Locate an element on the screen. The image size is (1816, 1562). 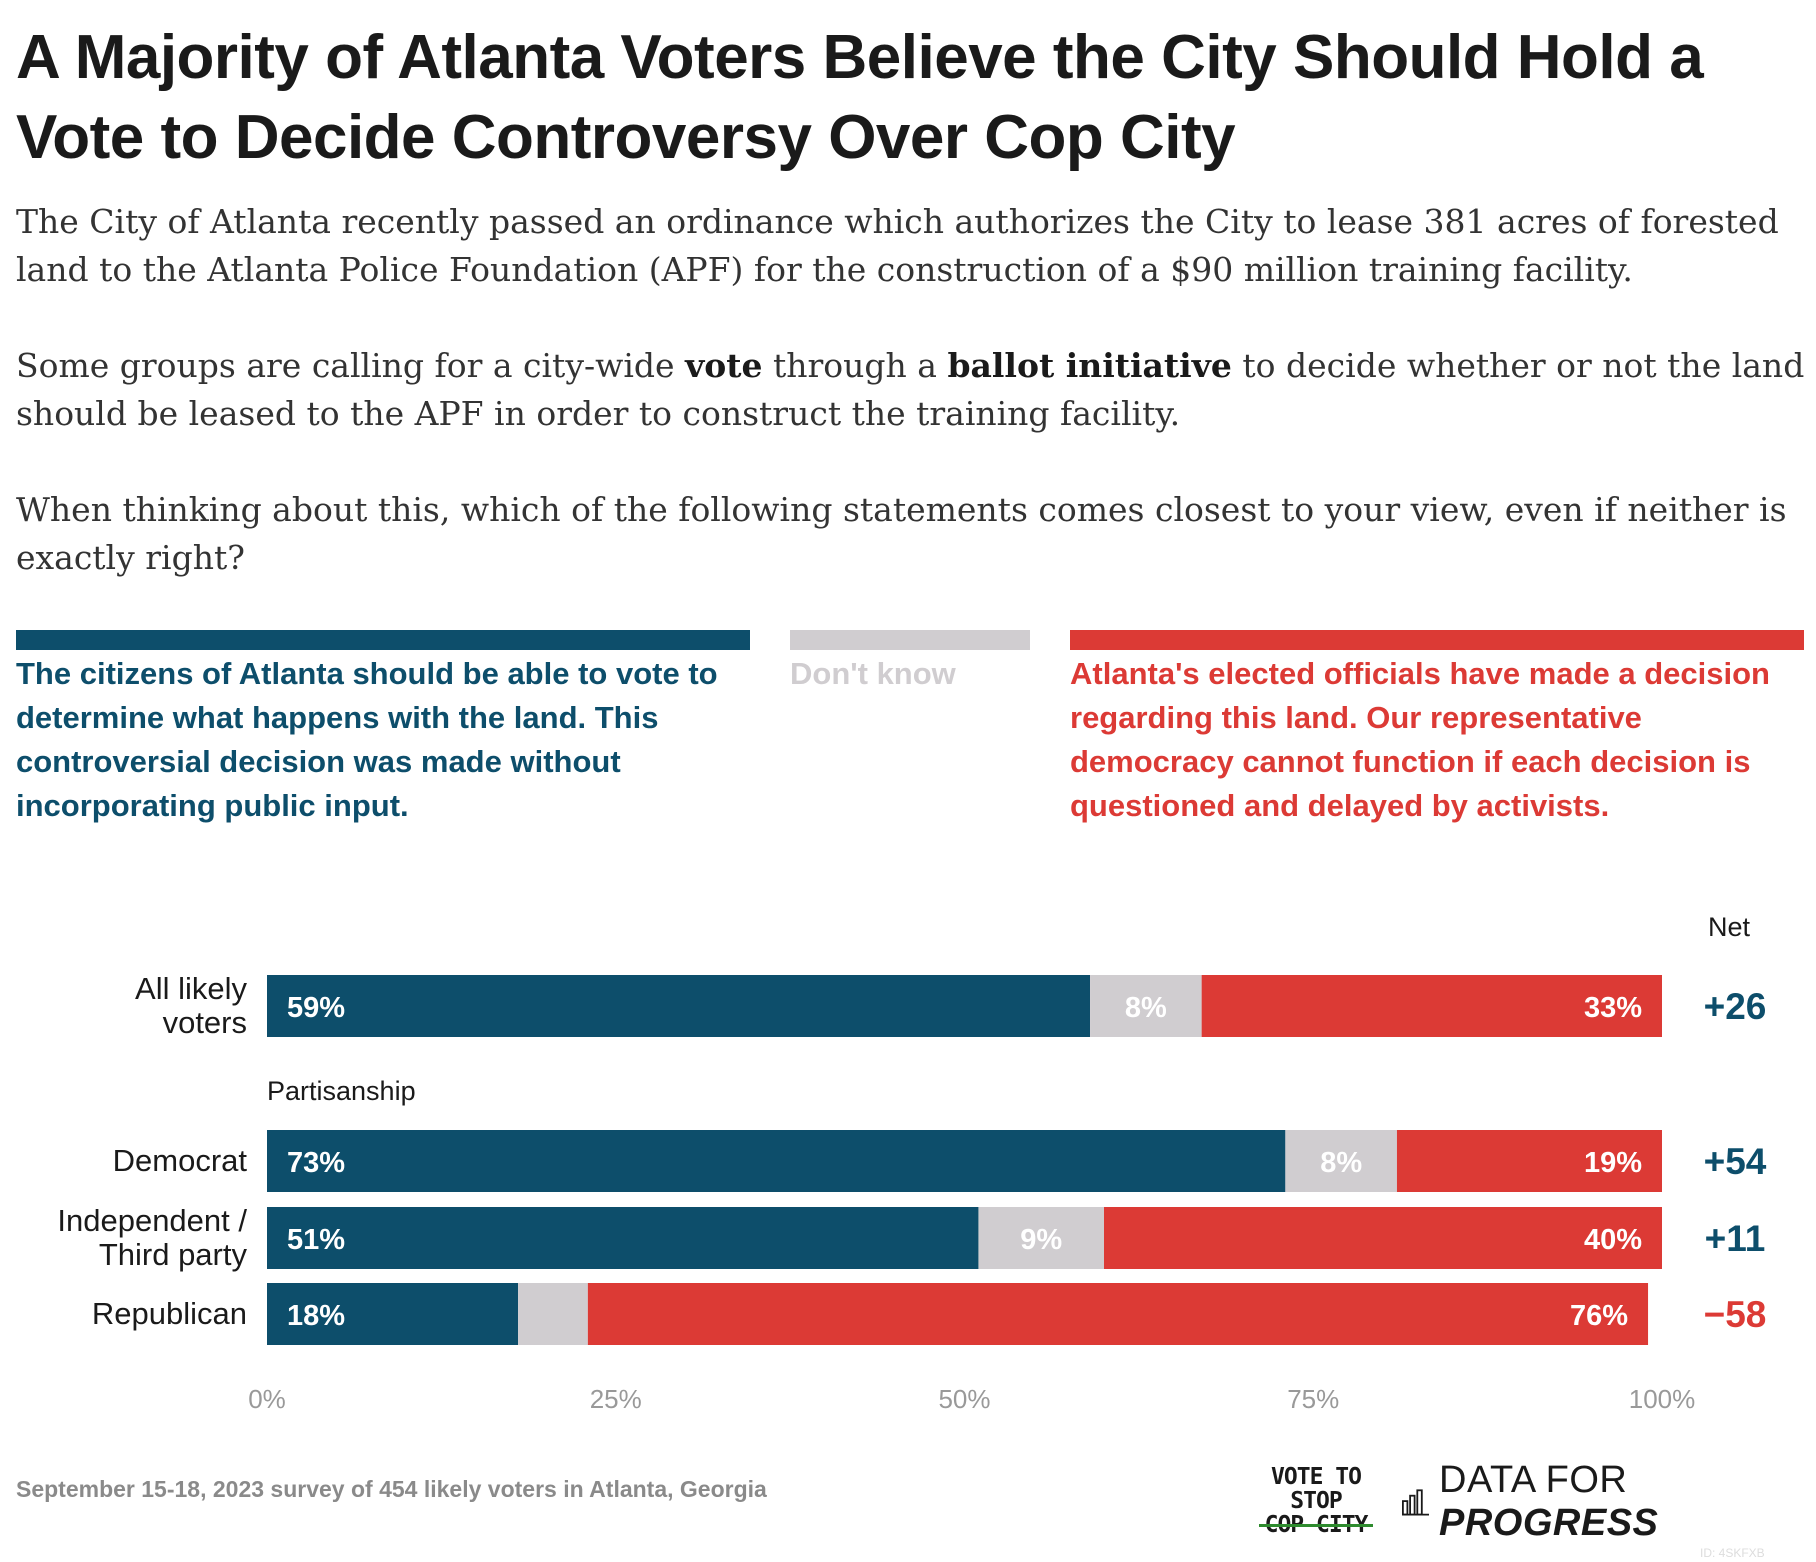
legend-label-dont-know: Don't know is located at coordinates (873, 673).